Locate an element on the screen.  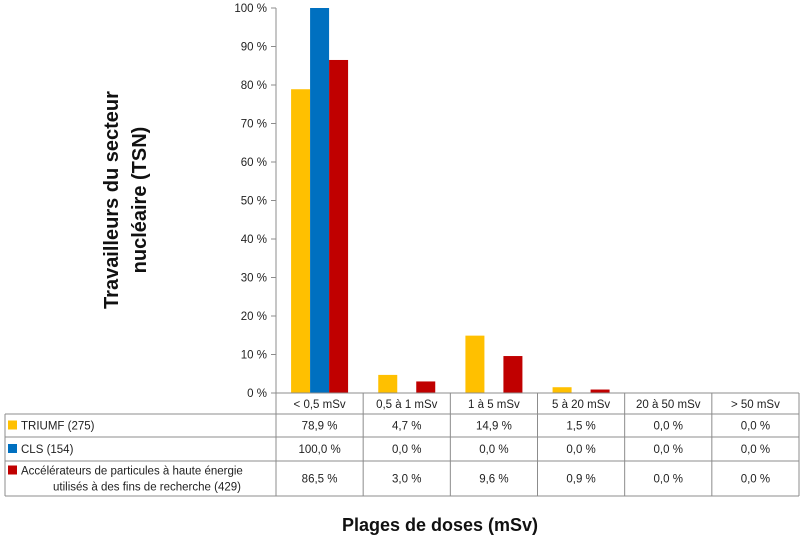
y-tick-label: 50 % is located at coordinates (254, 202).